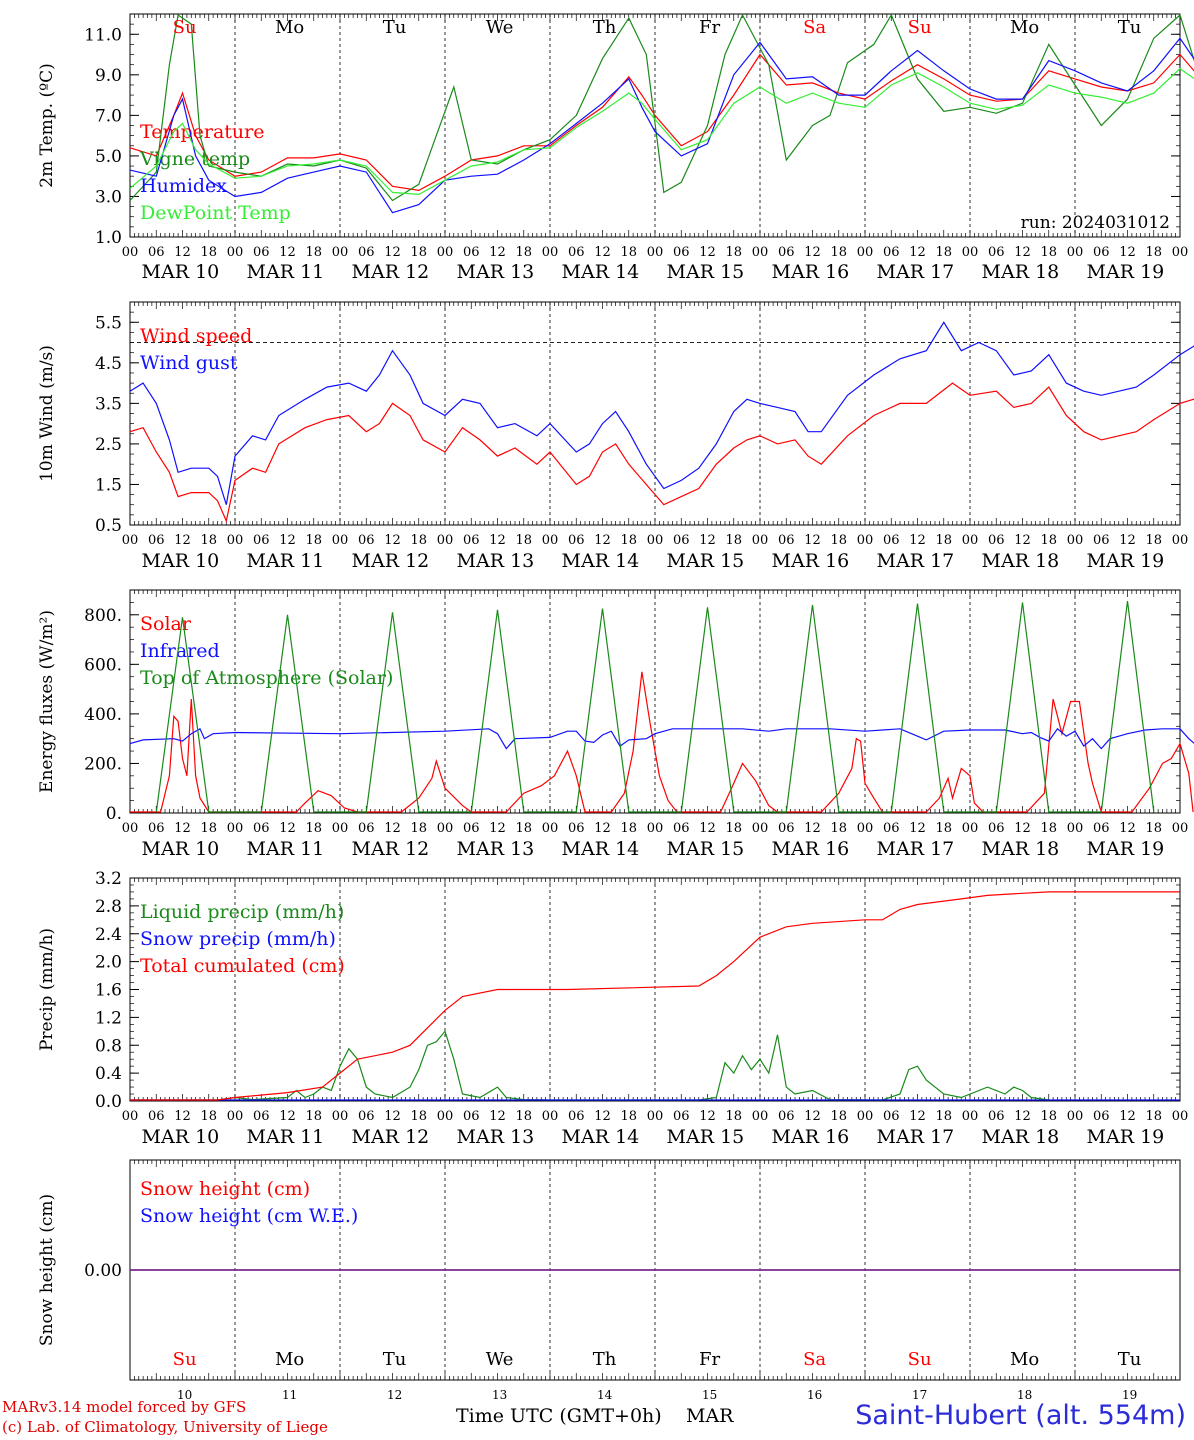 The height and width of the screenshot is (1440, 1194). What do you see at coordinates (108, 323) in the screenshot?
I see `y-tick-label: 5.5` at bounding box center [108, 323].